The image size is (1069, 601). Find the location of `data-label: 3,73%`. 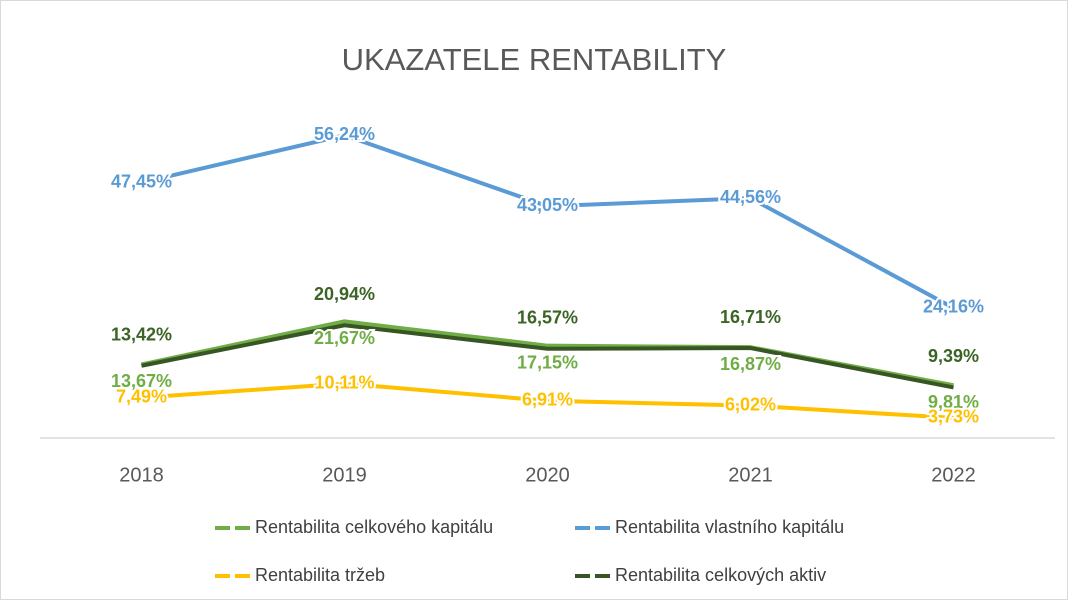

data-label: 3,73% is located at coordinates (953, 417).